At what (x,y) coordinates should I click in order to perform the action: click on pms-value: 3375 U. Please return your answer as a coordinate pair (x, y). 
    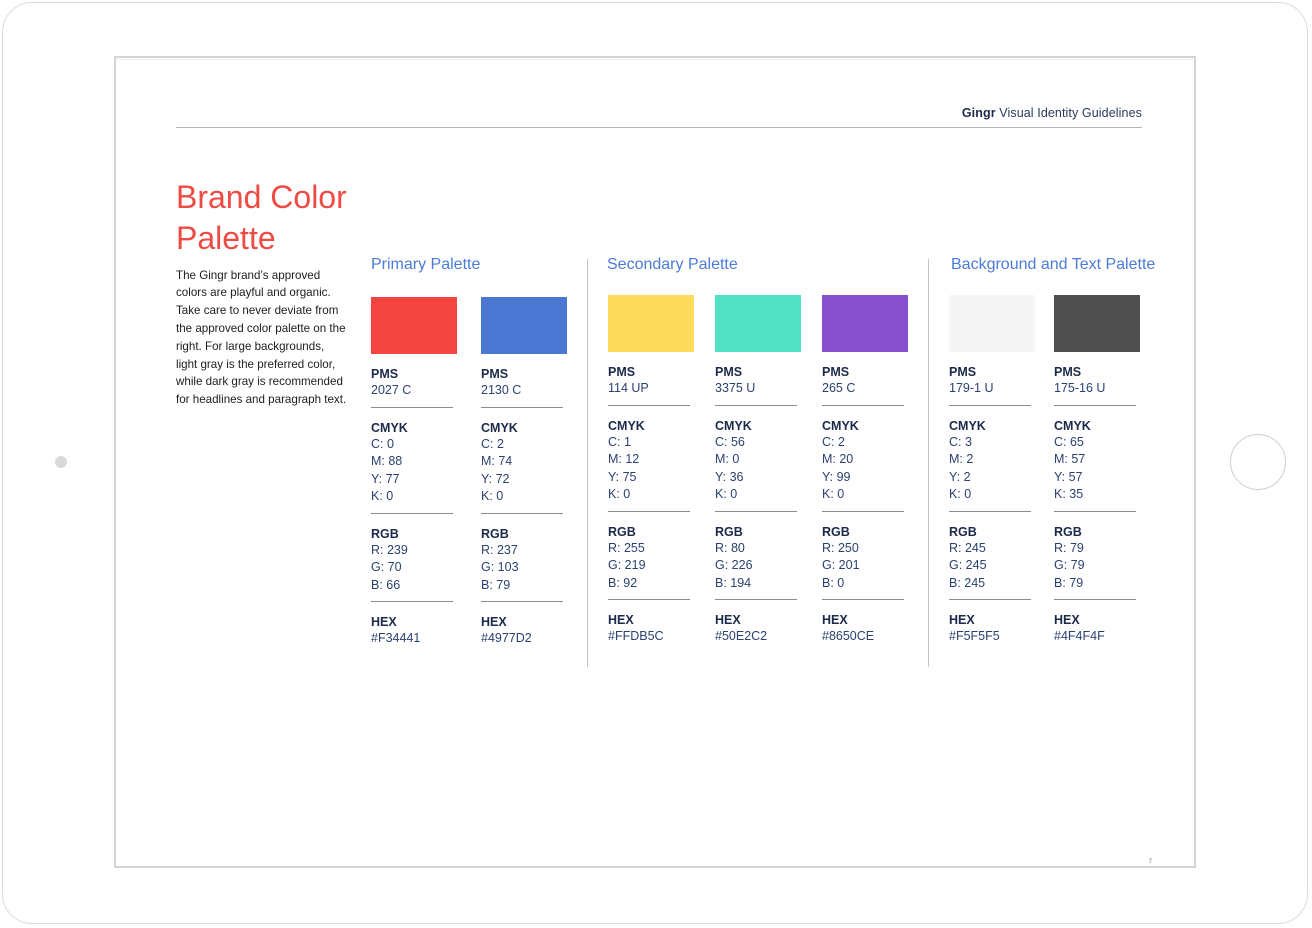
    Looking at the image, I should click on (735, 388).